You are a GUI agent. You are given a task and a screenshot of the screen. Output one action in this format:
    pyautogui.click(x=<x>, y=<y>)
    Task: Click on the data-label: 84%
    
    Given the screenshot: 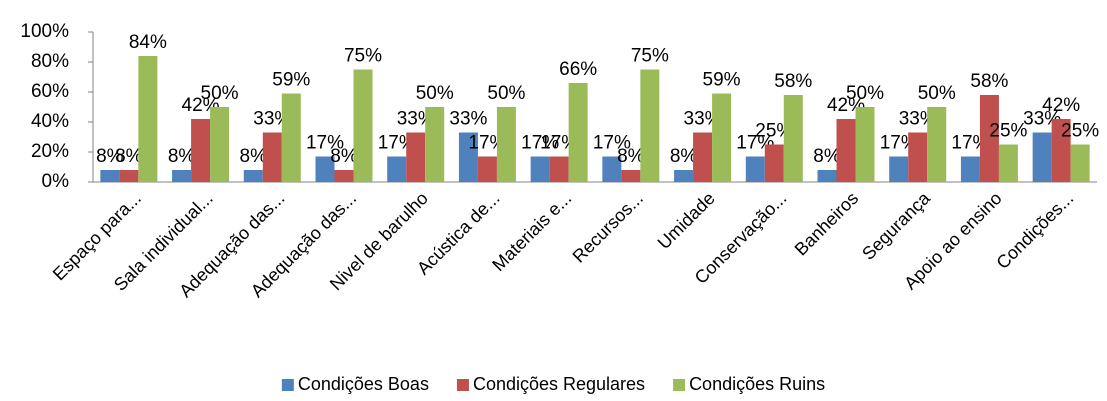 What is the action you would take?
    pyautogui.click(x=148, y=42)
    